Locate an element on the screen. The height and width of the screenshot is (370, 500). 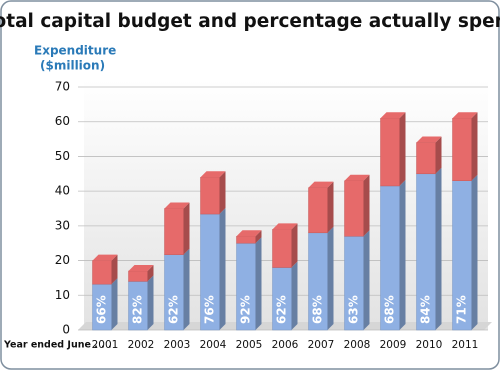
y-tick-label: 50 is located at coordinates (62, 156).